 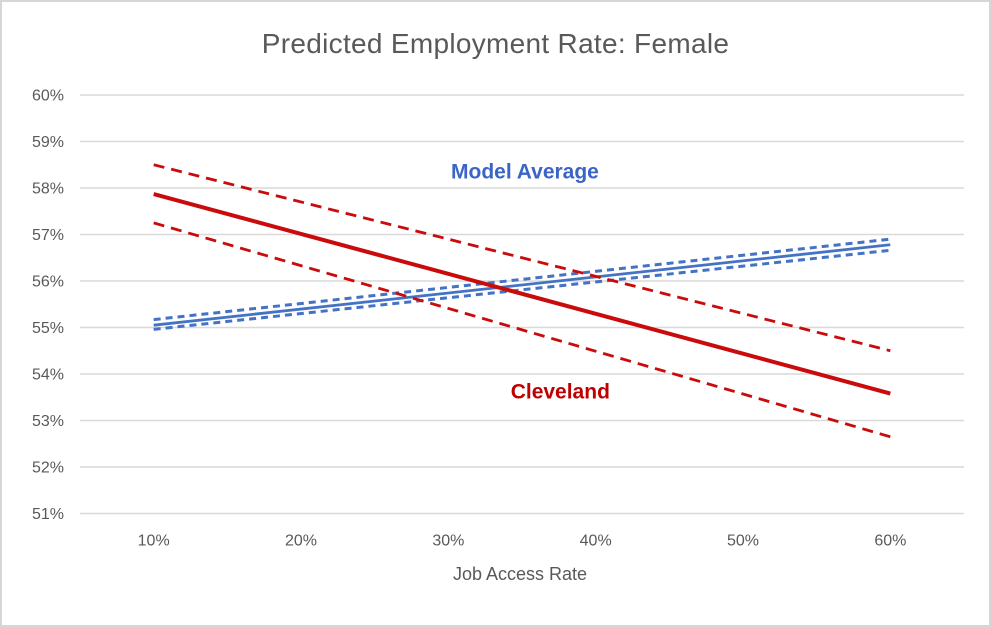 I want to click on series-line-model-average, so click(x=522, y=285).